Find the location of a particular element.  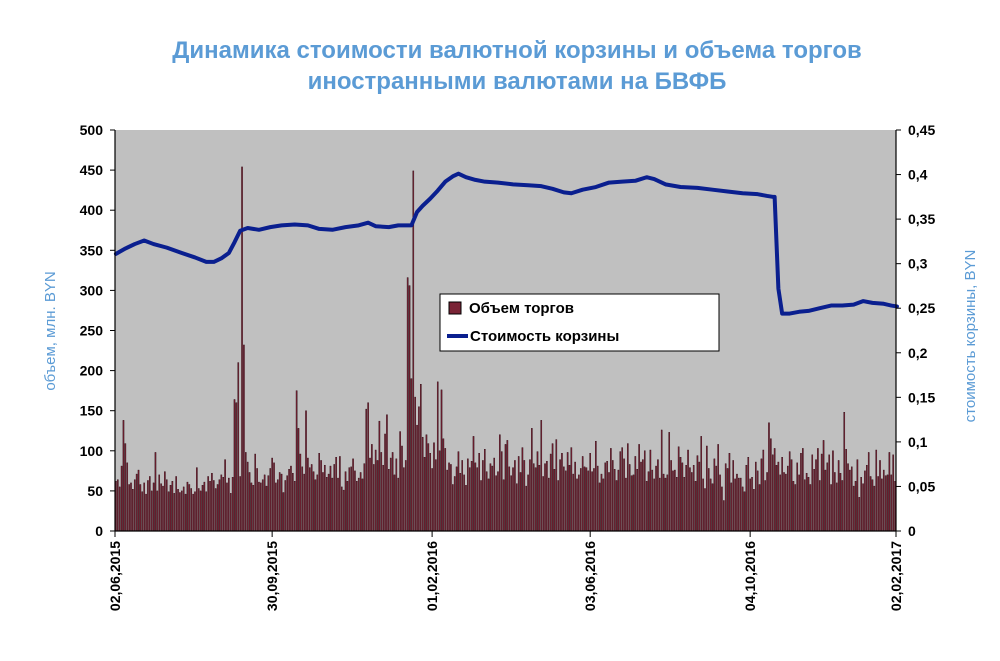

y-axis-right-title: стоимость корзины, BYN is located at coordinates (970, 336).